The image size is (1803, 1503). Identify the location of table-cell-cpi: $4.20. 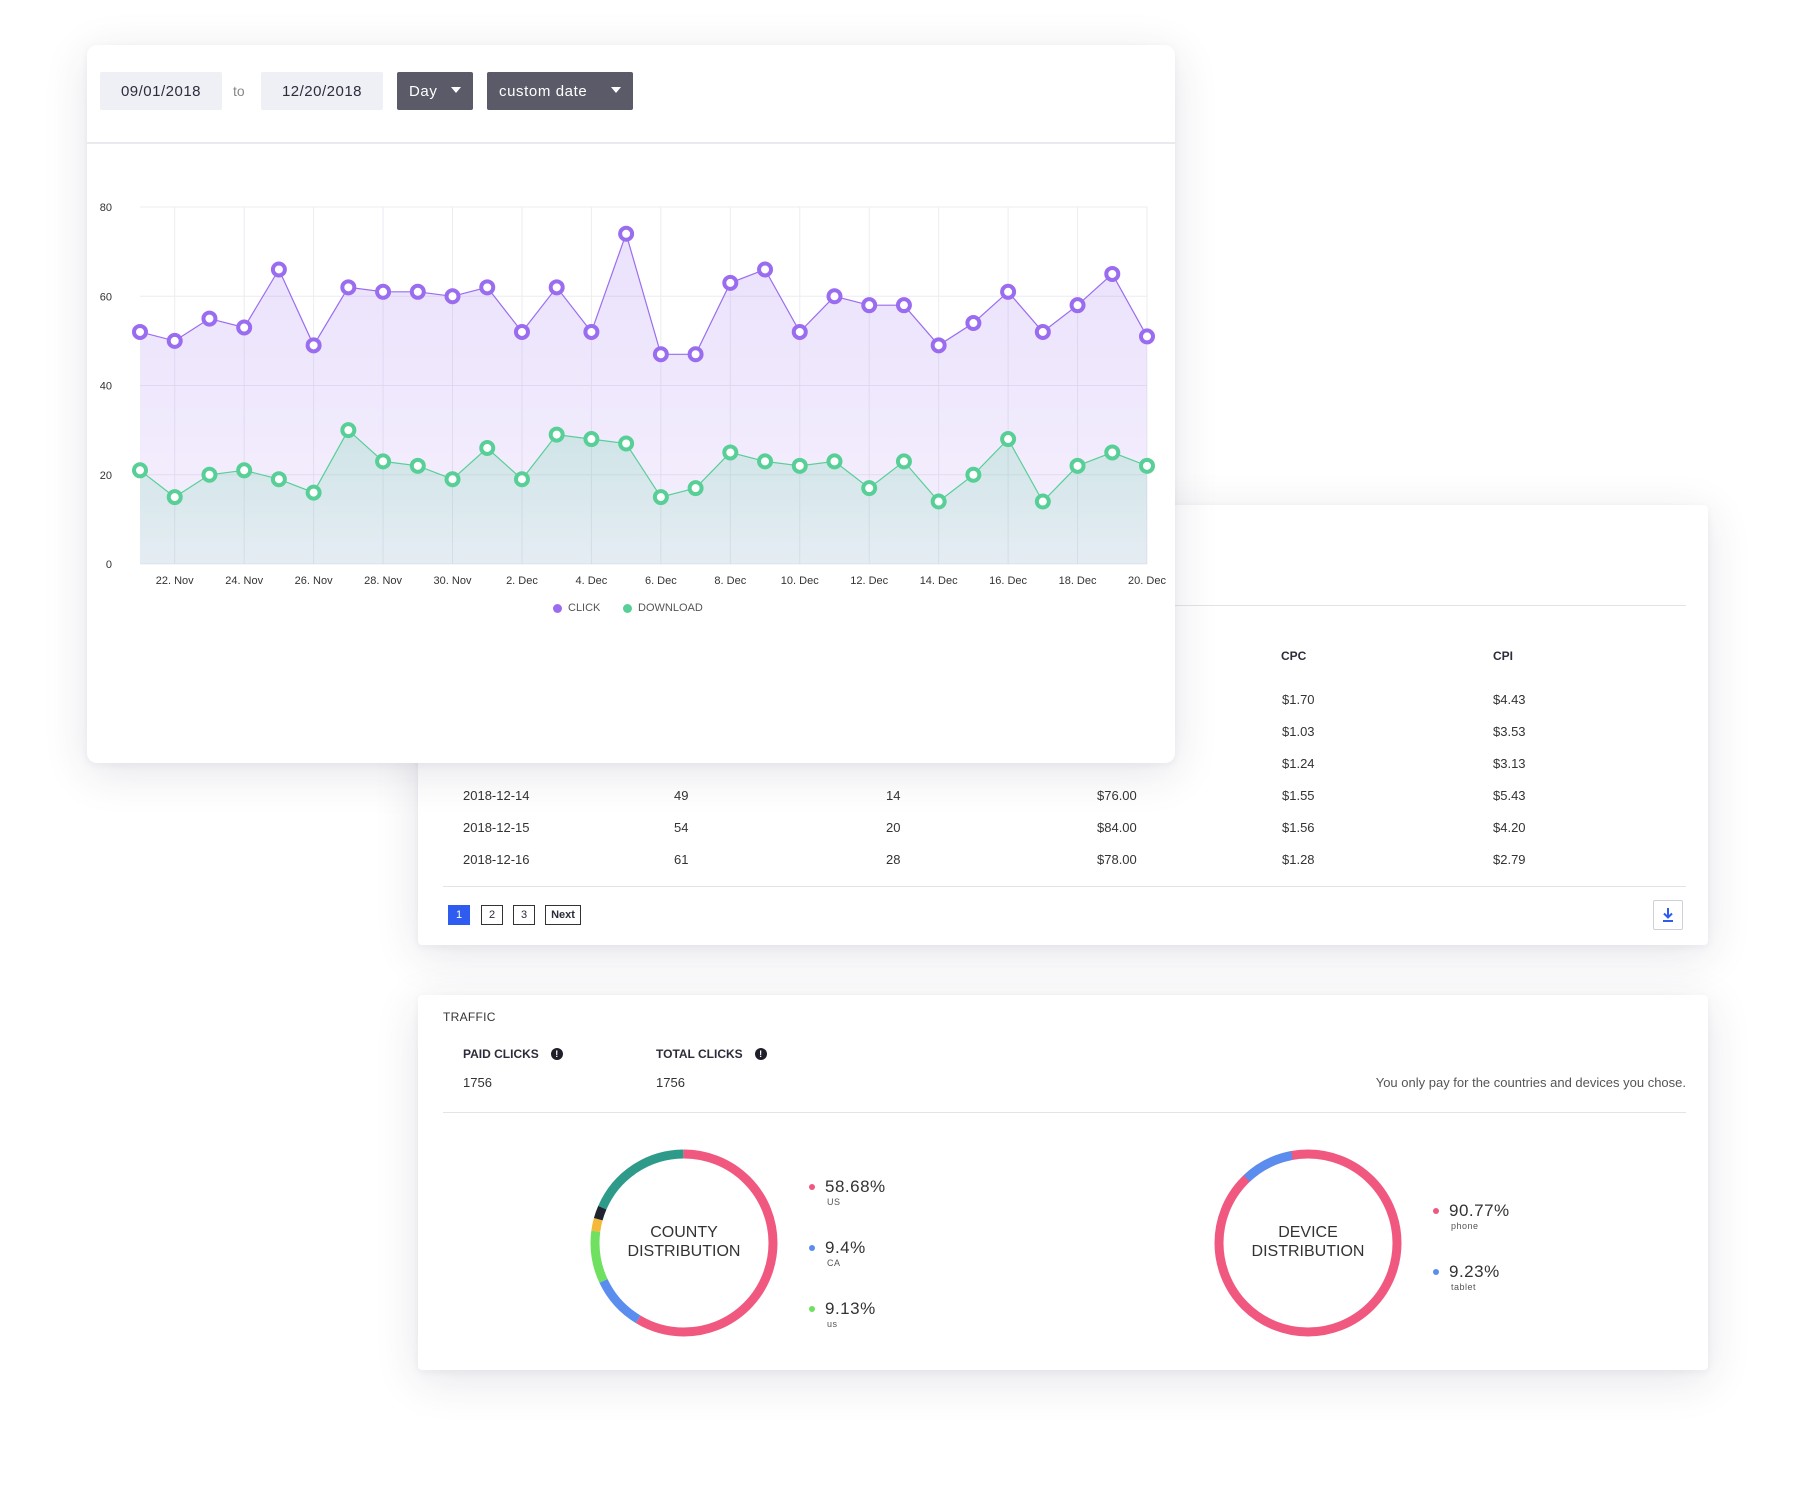
(1509, 827).